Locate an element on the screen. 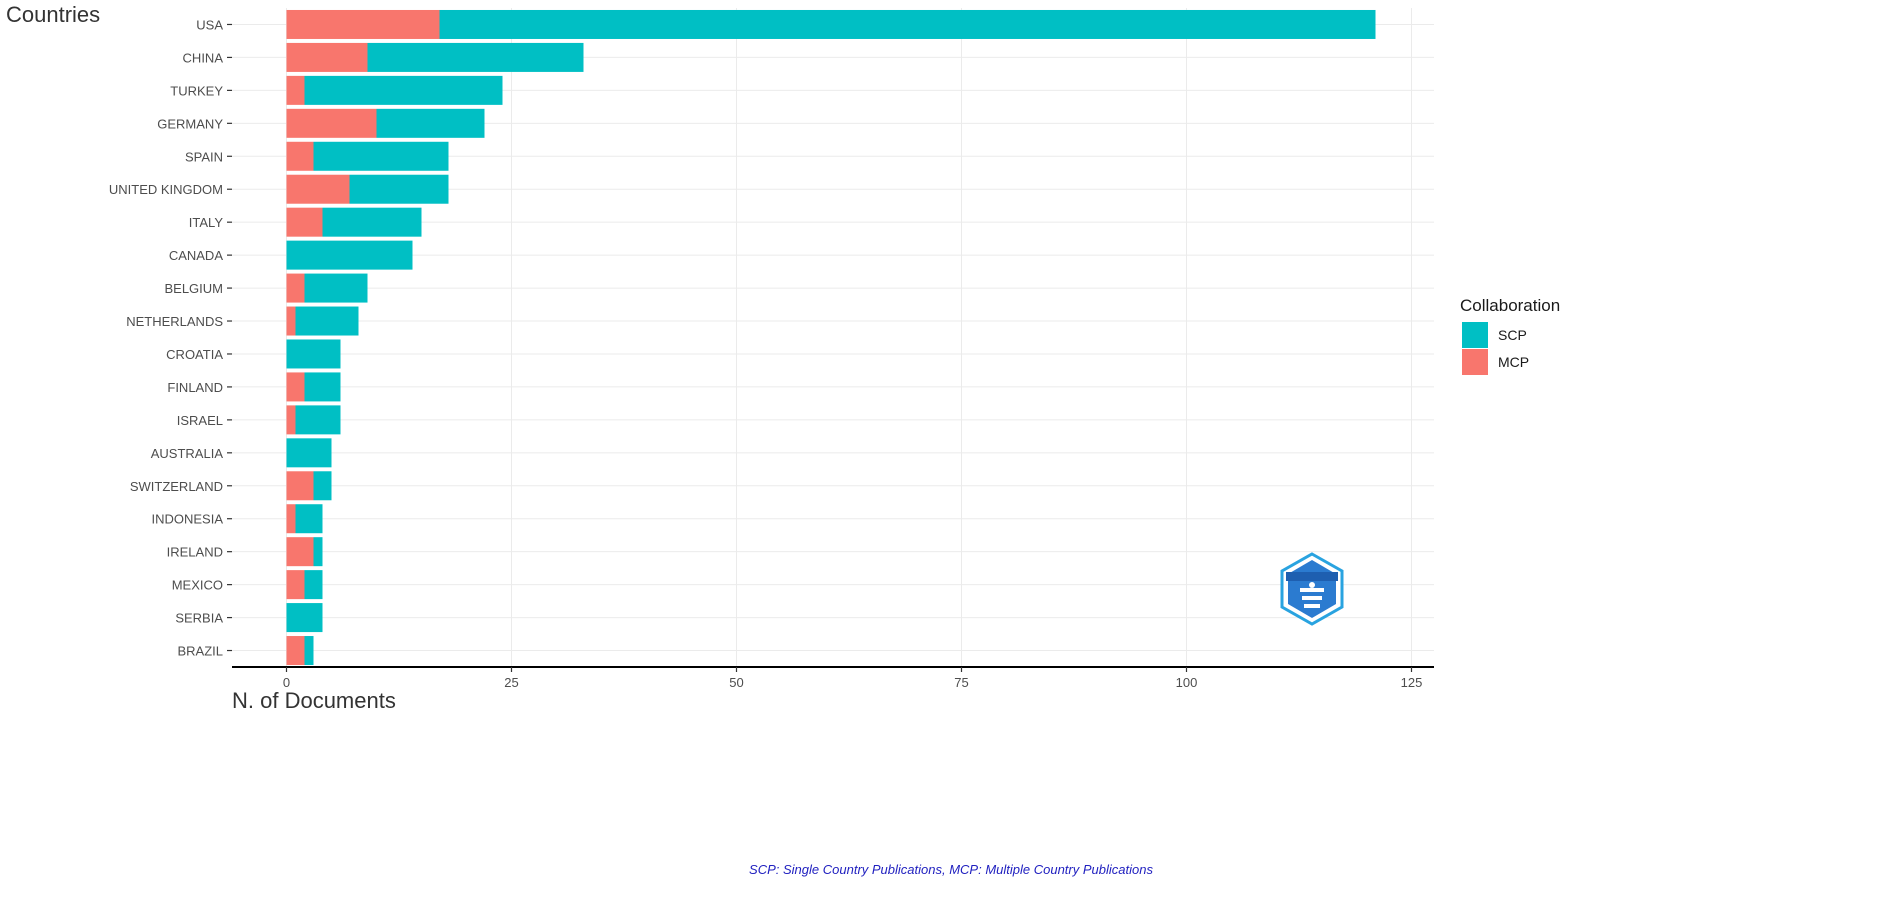 The image size is (1902, 899). y-tick-label-netherlands: NETHERLANDS is located at coordinates (174, 321).